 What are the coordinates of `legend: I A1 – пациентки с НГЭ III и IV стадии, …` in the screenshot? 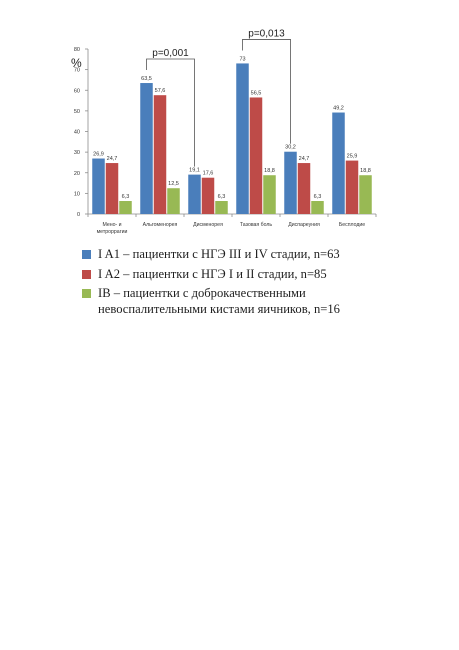 It's located at (242, 284).